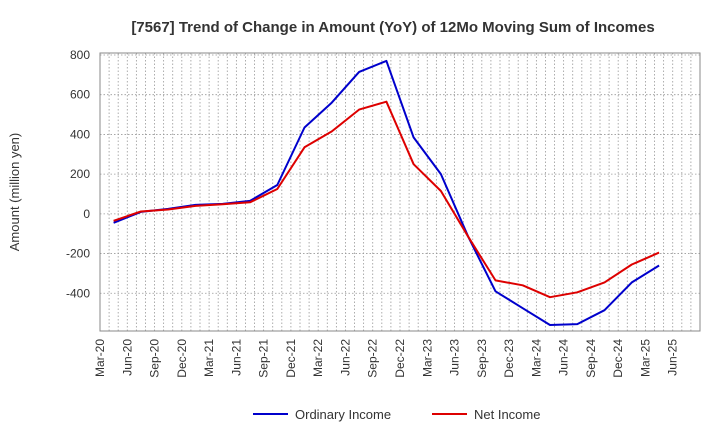 The height and width of the screenshot is (440, 720). I want to click on x-tick-label: Mar-24, so click(536, 358).